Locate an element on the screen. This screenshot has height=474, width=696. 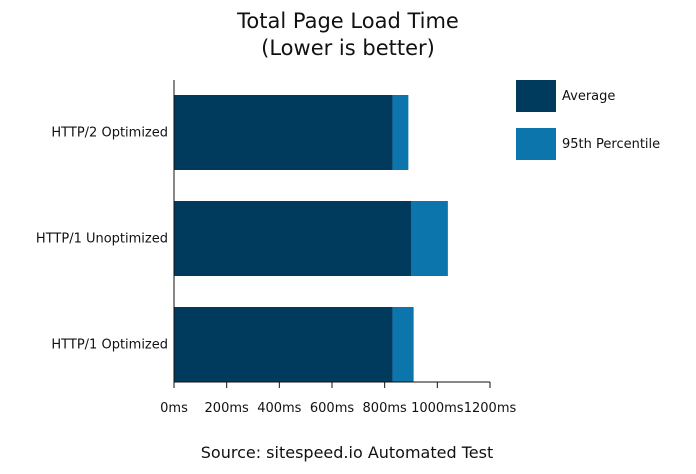
x-tick-label: 200ms is located at coordinates (227, 408).